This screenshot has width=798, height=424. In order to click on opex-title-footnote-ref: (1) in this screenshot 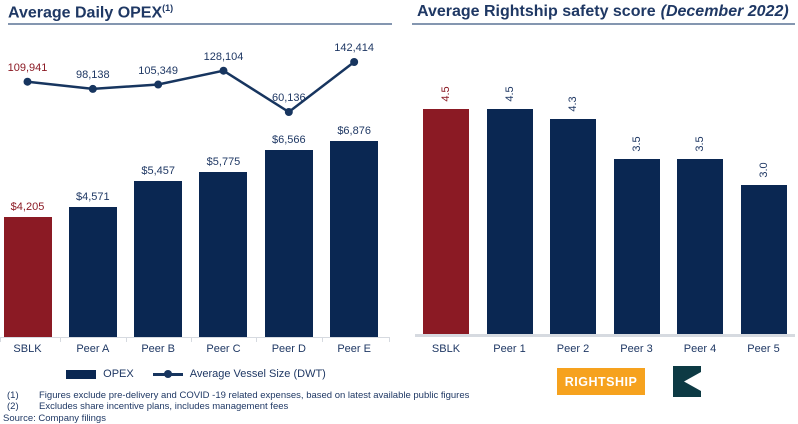, I will do `click(168, 8)`.